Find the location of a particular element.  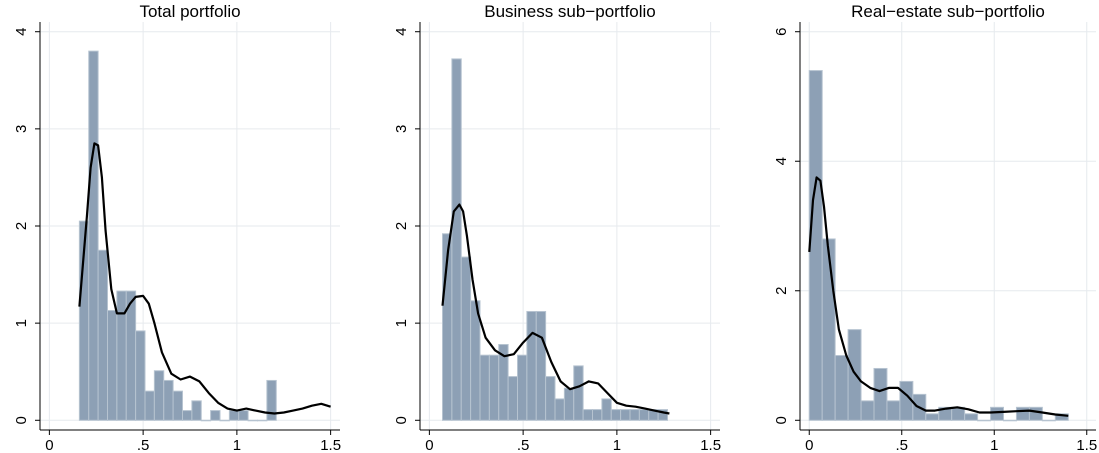

chart-title: Total portfolio is located at coordinates (189, 11).